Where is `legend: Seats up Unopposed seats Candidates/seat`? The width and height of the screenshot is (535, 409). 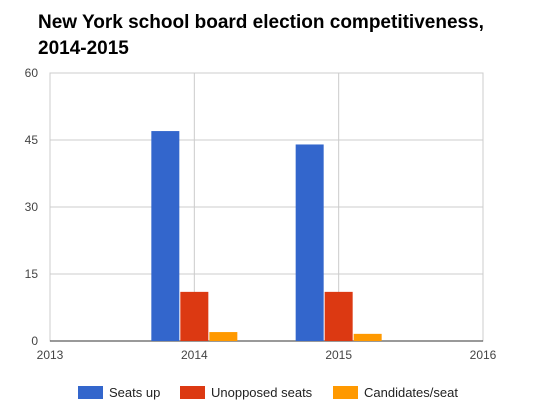 legend: Seats up Unopposed seats Candidates/seat is located at coordinates (267, 392).